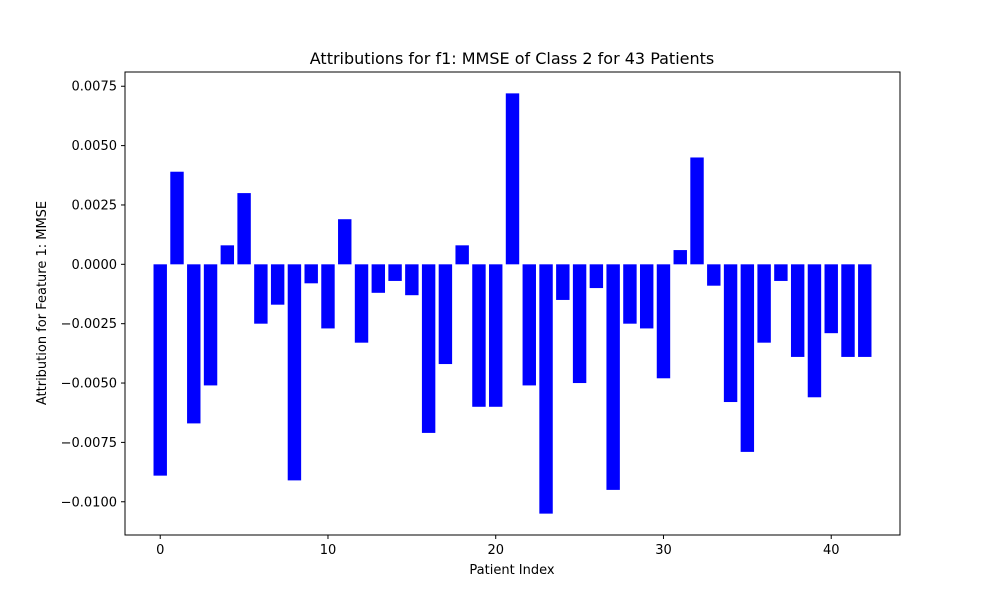 The image size is (1000, 600). What do you see at coordinates (89, 324) in the screenshot?
I see `y-tick-label: −0.0025` at bounding box center [89, 324].